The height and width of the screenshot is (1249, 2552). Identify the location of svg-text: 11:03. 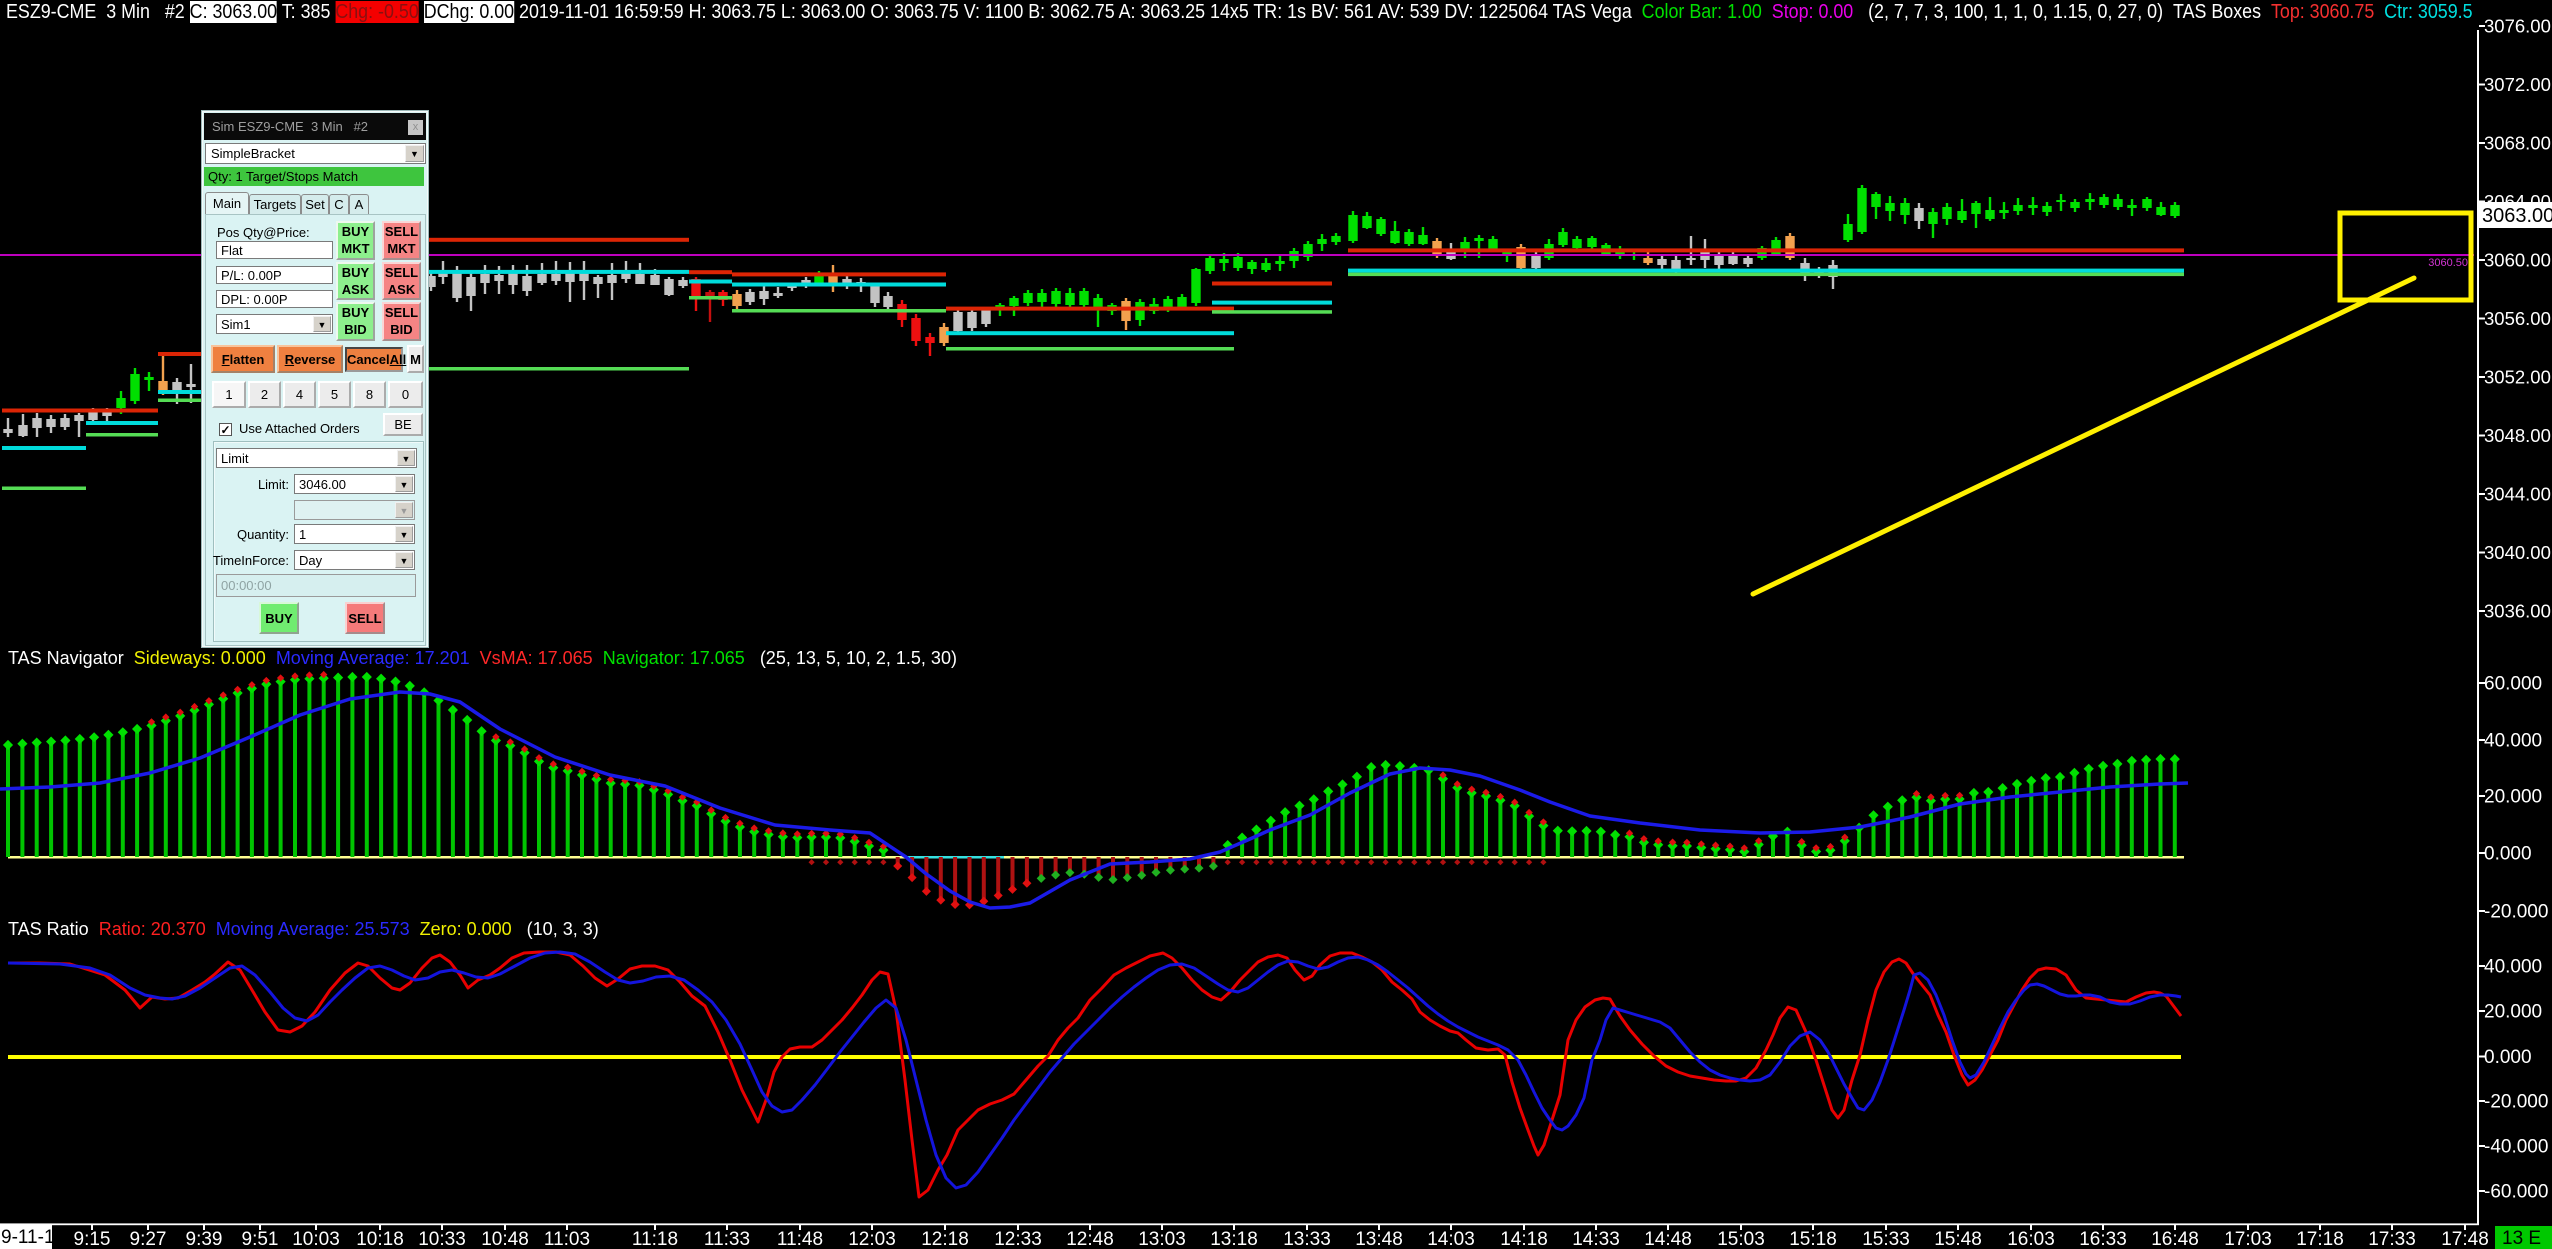
(567, 1239).